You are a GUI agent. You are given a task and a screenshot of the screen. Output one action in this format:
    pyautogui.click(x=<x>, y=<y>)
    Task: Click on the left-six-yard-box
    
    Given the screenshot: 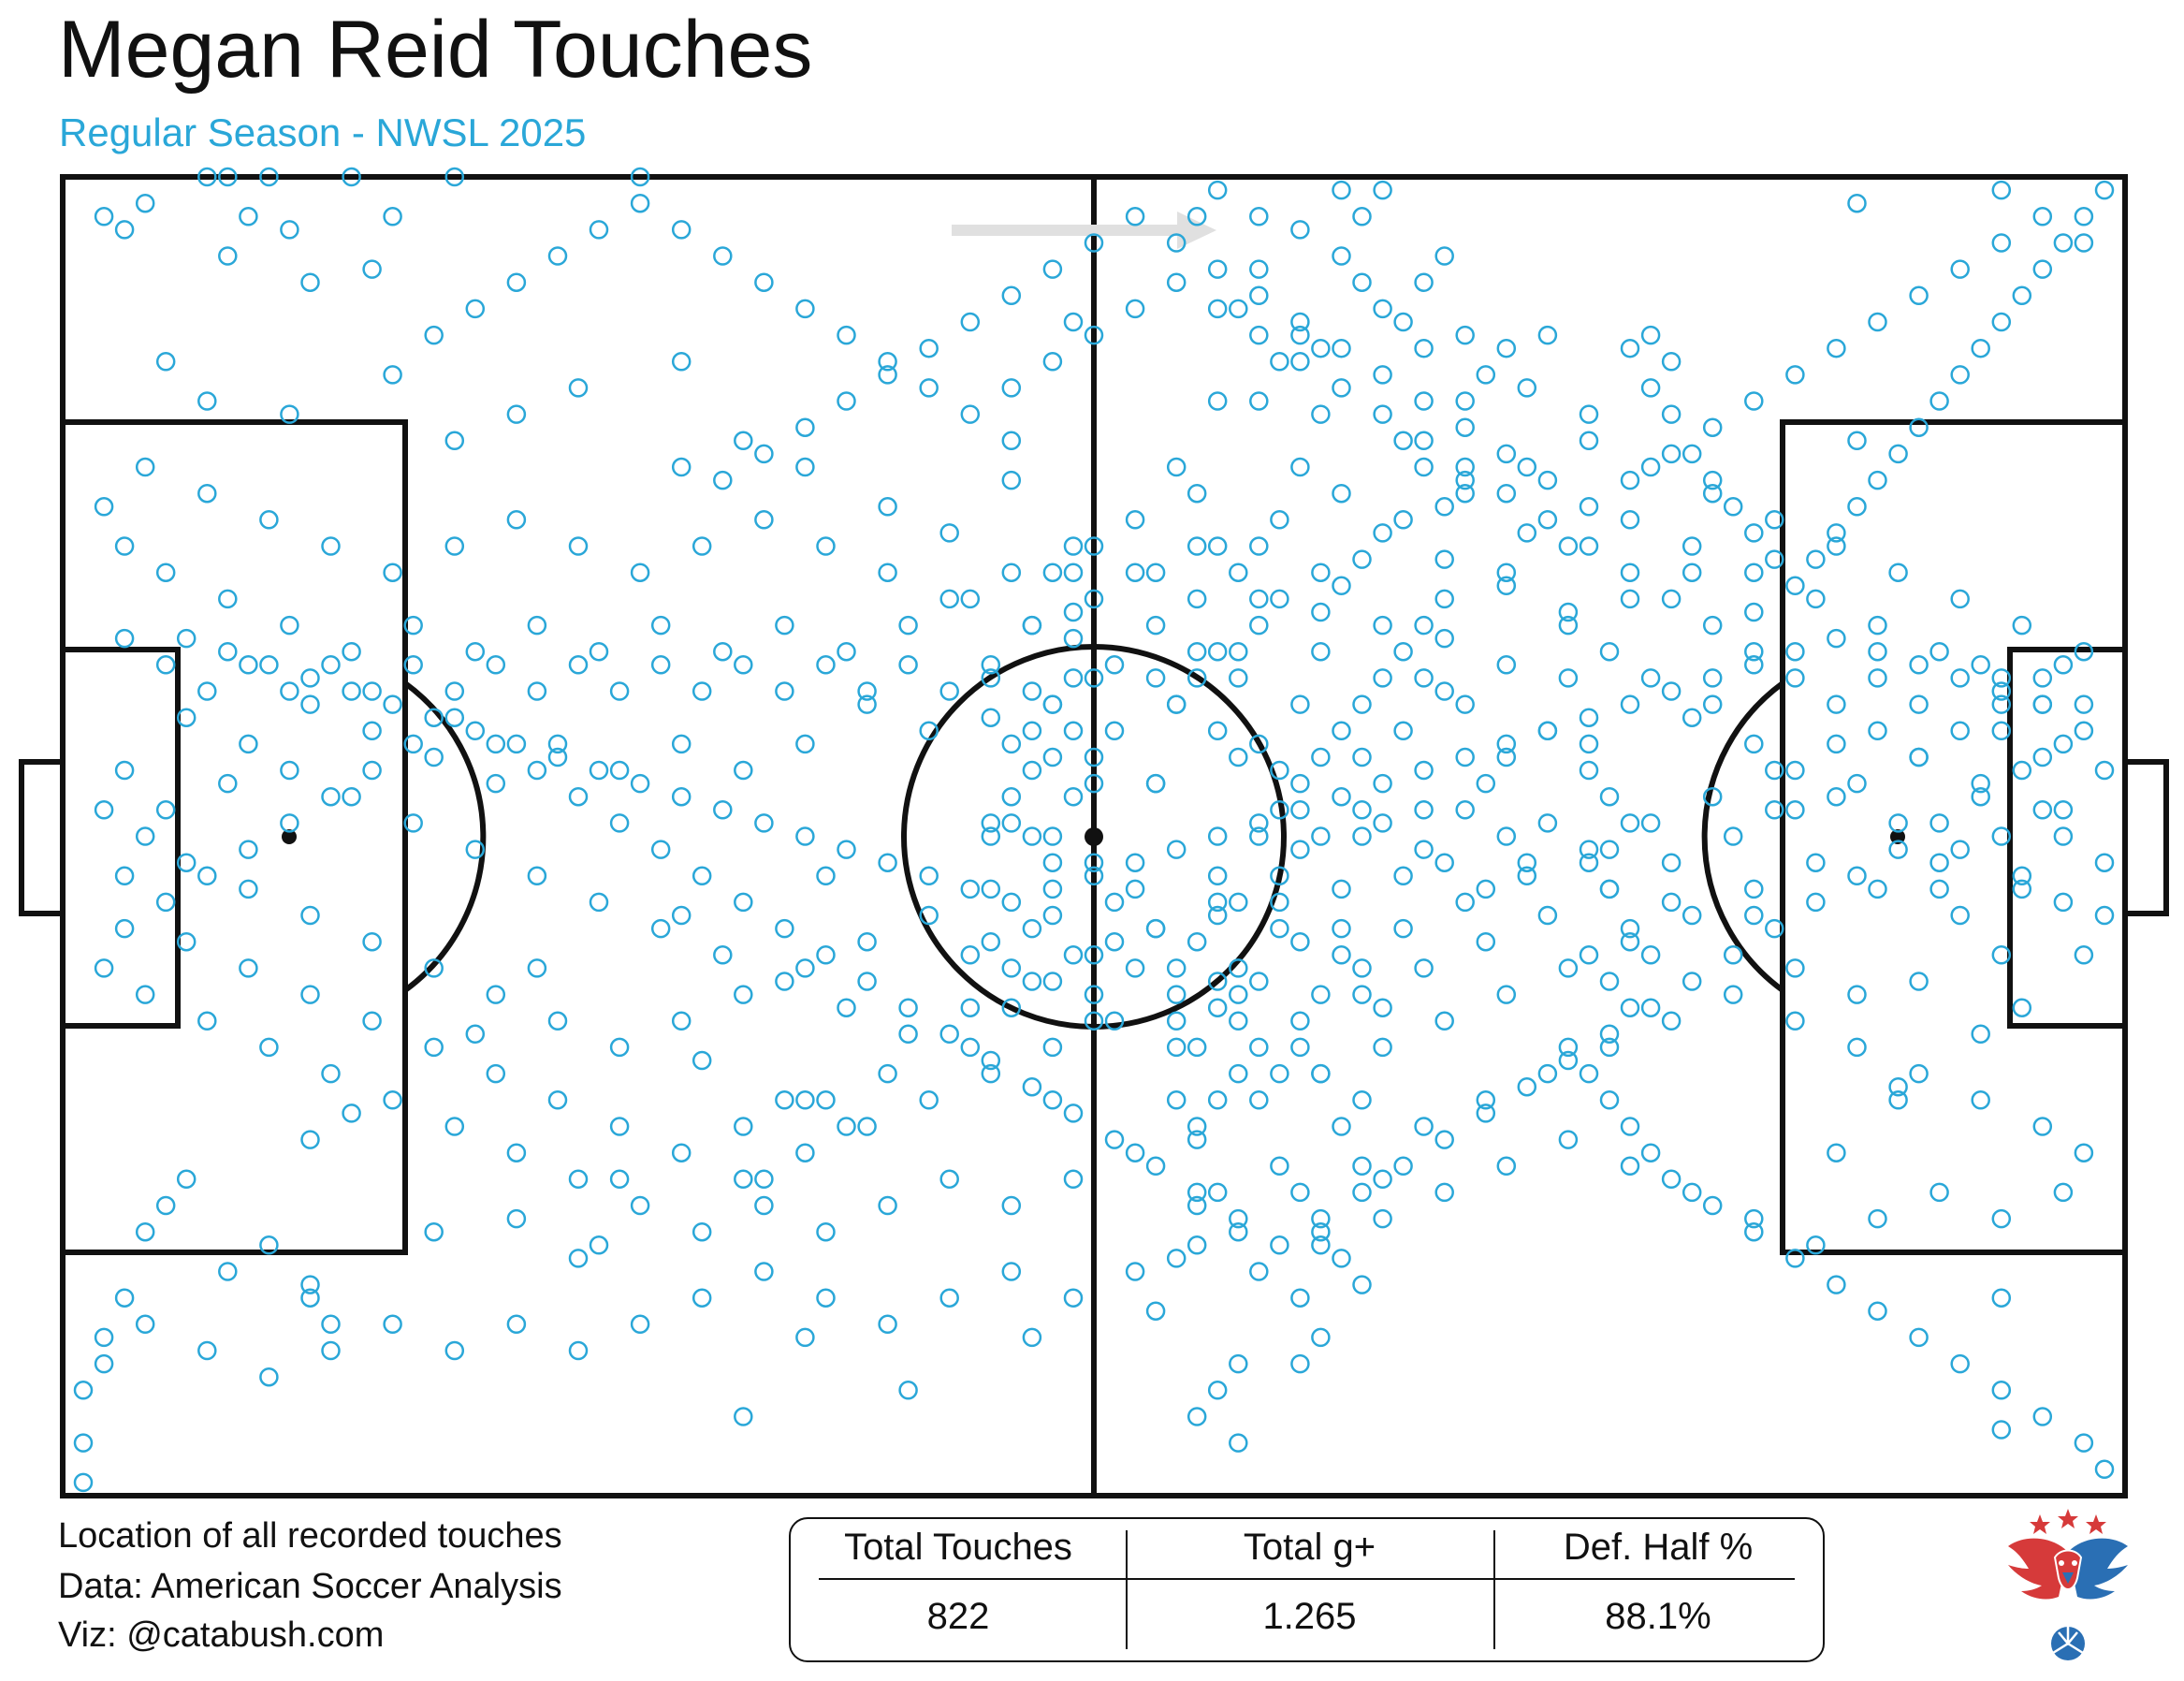 What is the action you would take?
    pyautogui.click(x=120, y=838)
    